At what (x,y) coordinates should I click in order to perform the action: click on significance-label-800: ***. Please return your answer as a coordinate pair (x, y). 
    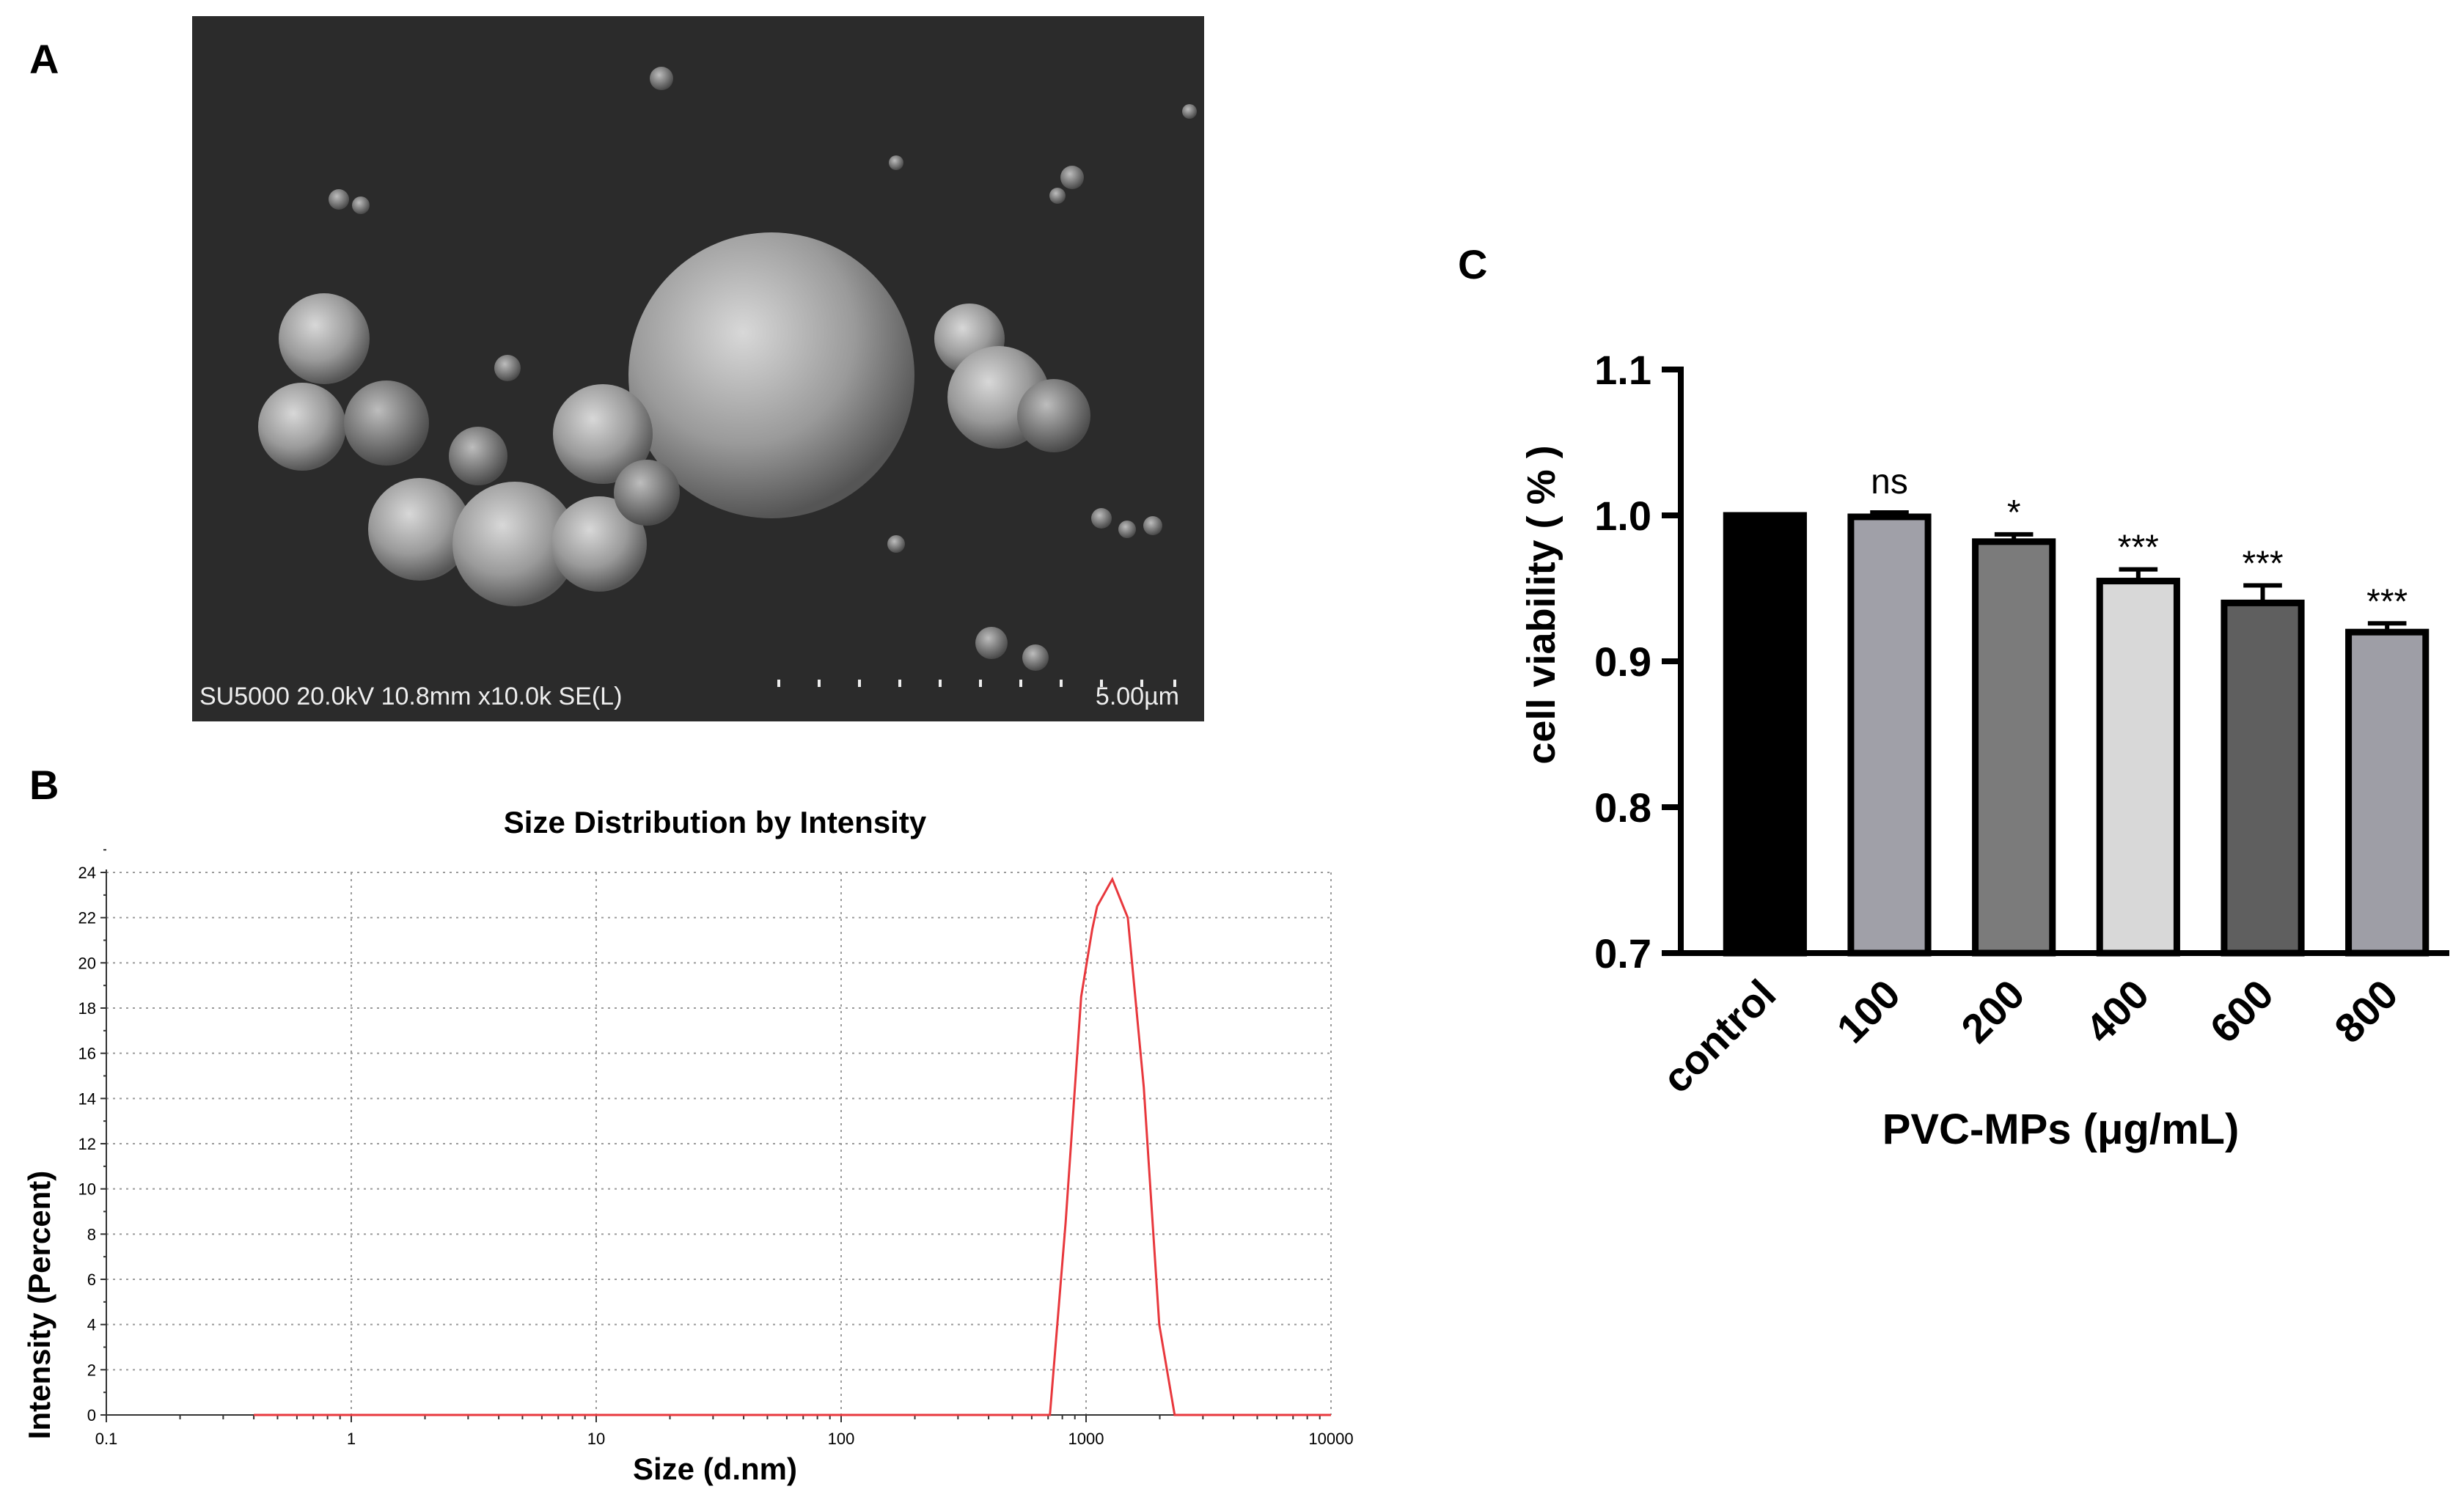
    Looking at the image, I should click on (2387, 601).